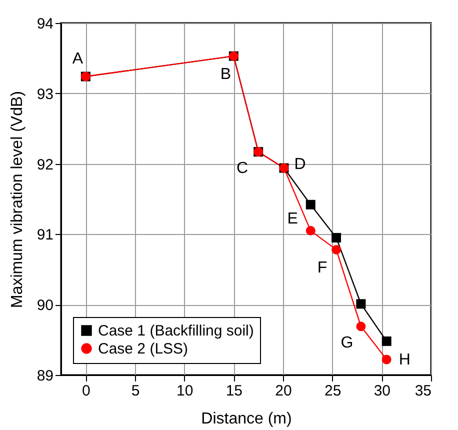  What do you see at coordinates (234, 391) in the screenshot?
I see `x-tick-label: 15` at bounding box center [234, 391].